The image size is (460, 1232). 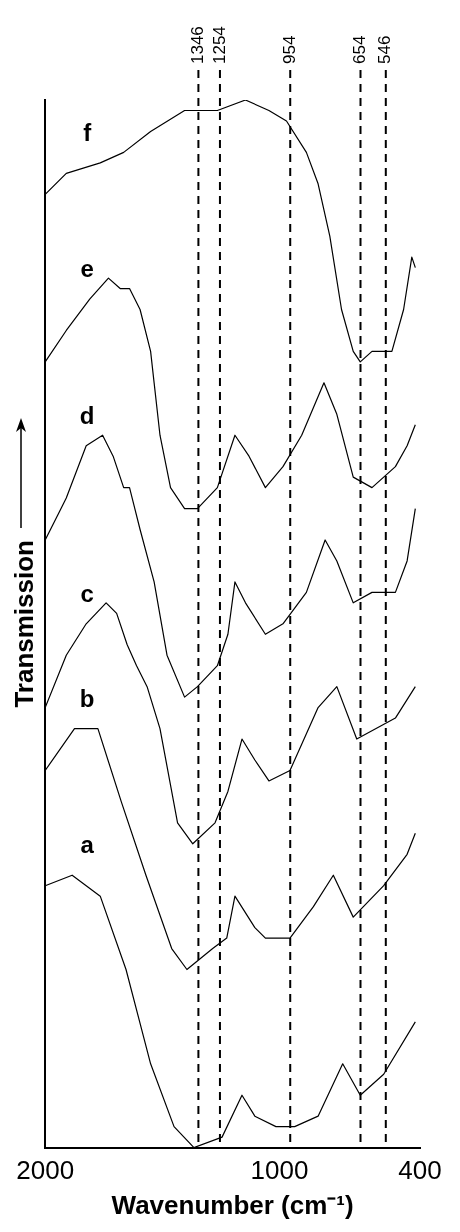 What do you see at coordinates (88, 132) in the screenshot?
I see `series-label: f` at bounding box center [88, 132].